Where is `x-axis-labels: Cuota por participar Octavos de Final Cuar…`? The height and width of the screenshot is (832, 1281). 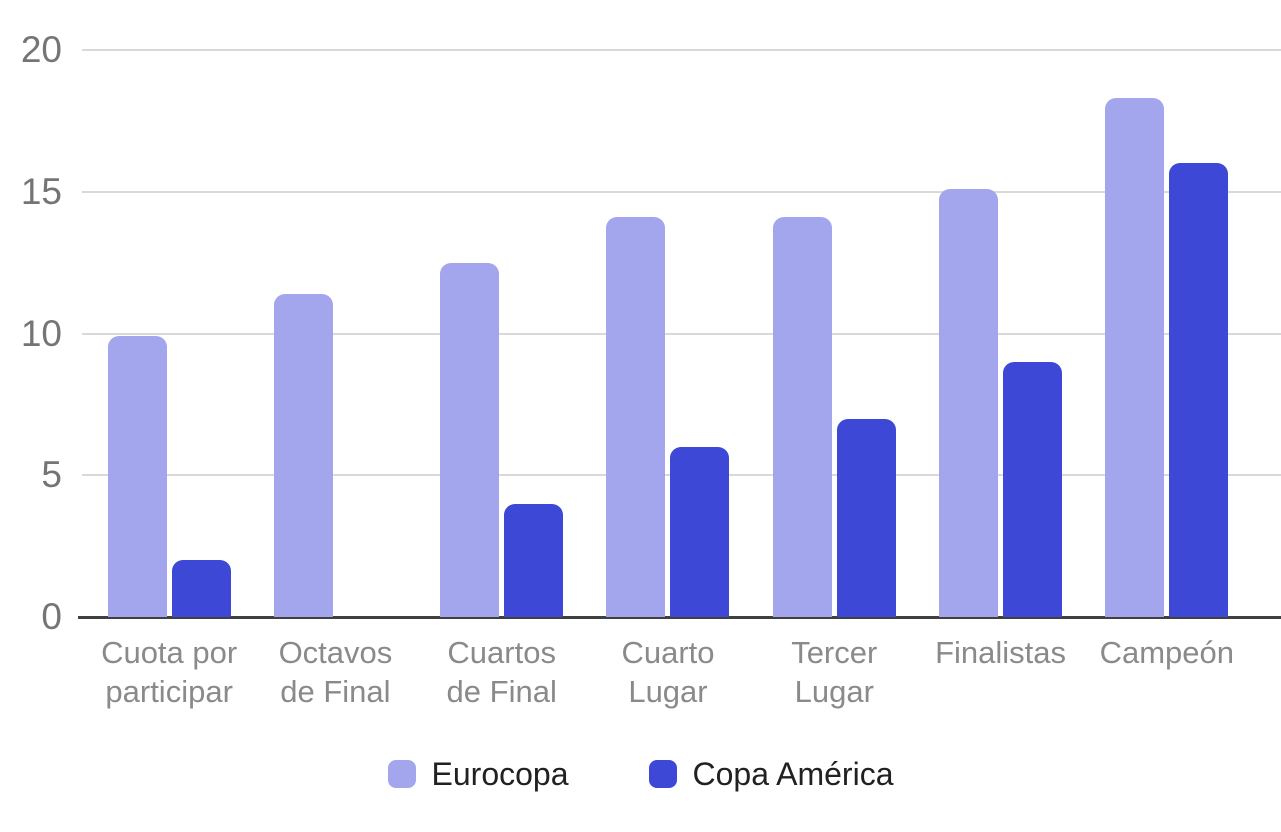
x-axis-labels: Cuota por participar Octavos de Final Cuar… is located at coordinates (668, 672).